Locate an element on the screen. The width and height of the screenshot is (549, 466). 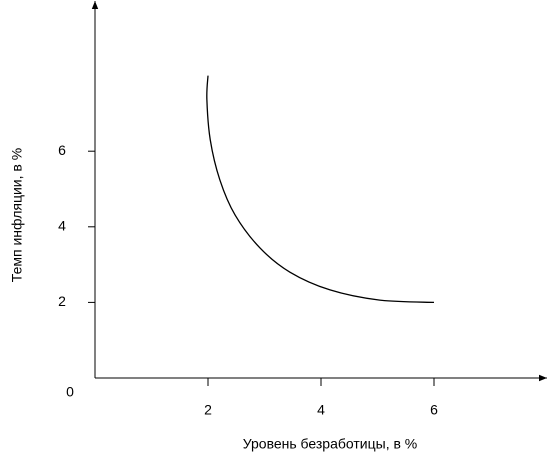
y-axis-title: Темп инфляции, в % is located at coordinates (17, 215).